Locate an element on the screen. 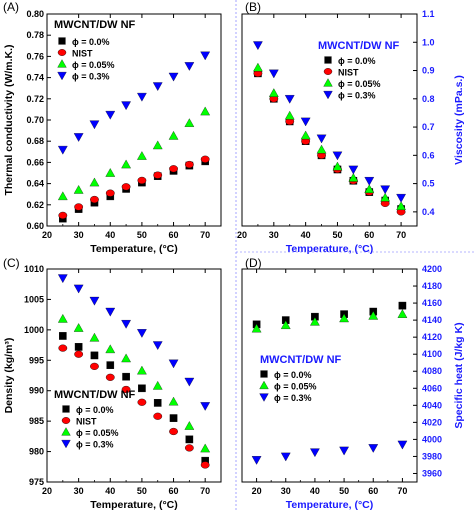 The width and height of the screenshot is (474, 512). y-axis-label: Thermal conductivity (W/m.K.) is located at coordinates (9, 119).